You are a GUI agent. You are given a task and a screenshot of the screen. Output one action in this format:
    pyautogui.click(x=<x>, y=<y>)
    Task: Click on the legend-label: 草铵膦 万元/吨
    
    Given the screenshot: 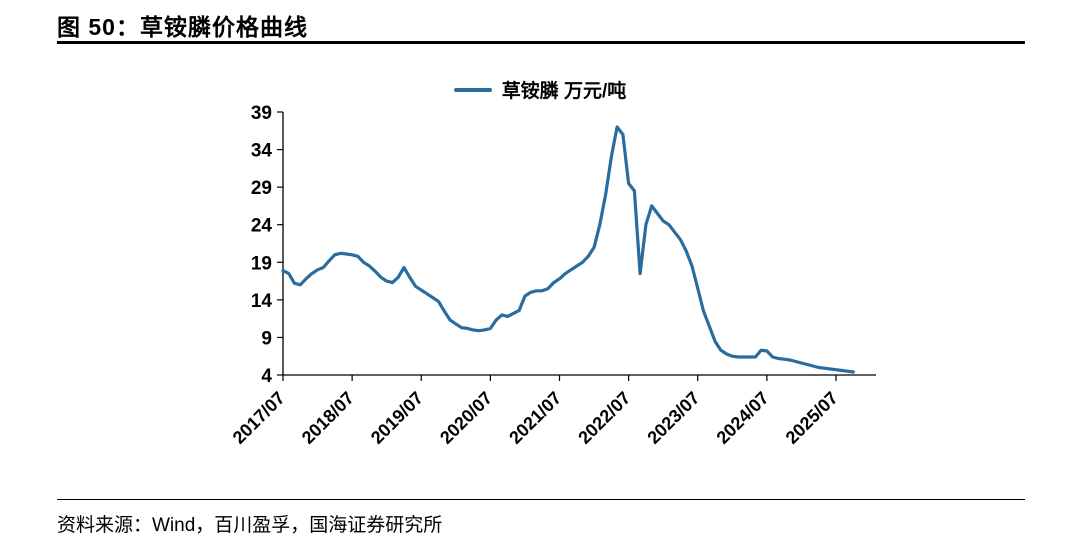 What is the action you would take?
    pyautogui.click(x=564, y=91)
    